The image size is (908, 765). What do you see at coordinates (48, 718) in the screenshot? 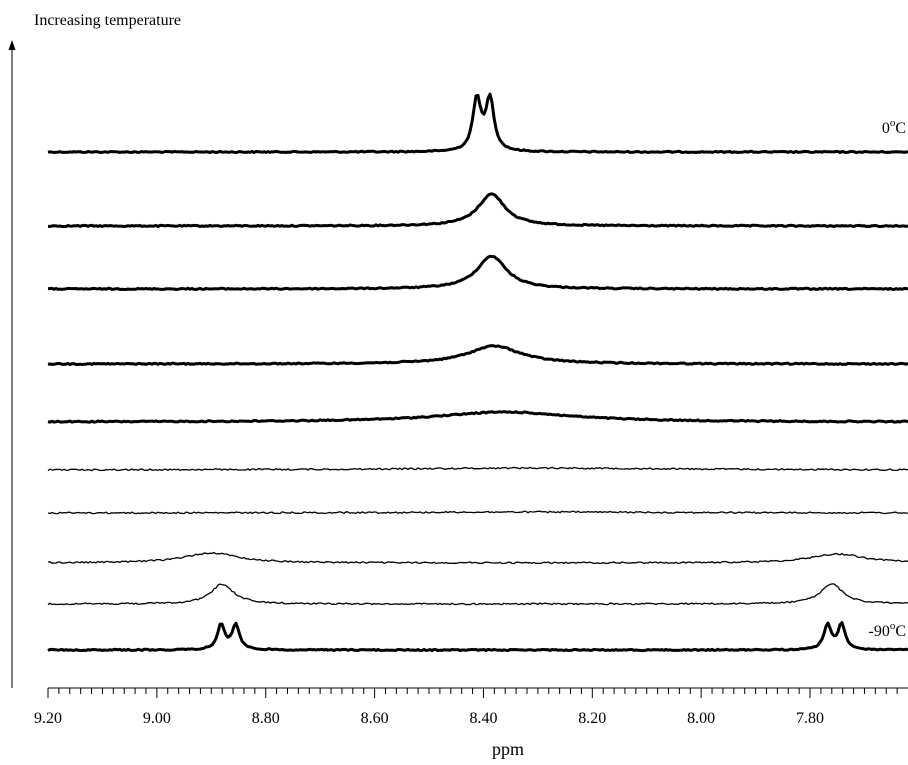
I see `x-tick-label: 9.20` at bounding box center [48, 718].